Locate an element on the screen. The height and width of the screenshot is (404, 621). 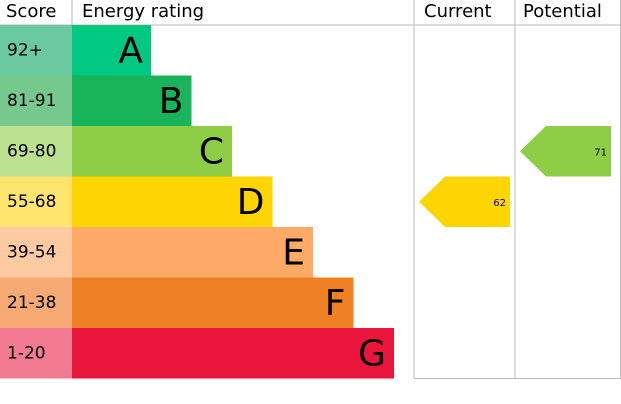
rating-letter: A is located at coordinates (130, 50).